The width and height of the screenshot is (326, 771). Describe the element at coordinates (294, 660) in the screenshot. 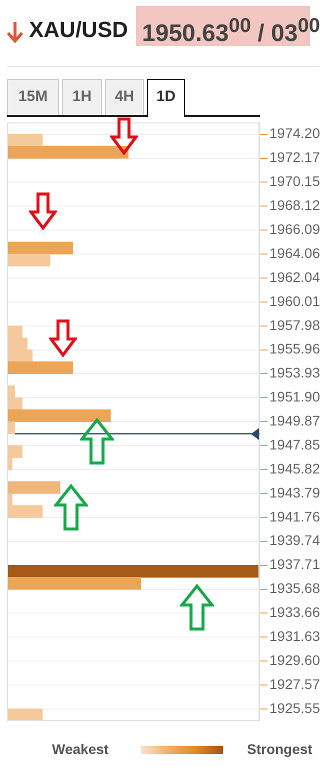

I see `y-tick-label: 1929.60` at that location.